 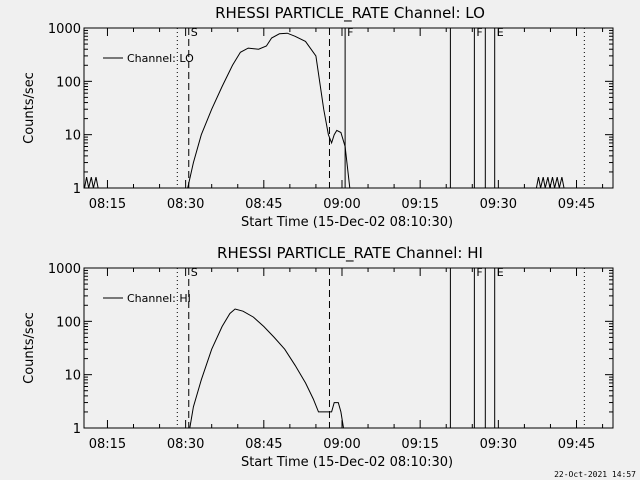 I want to click on panel-lo-x-tick-label: 08:30, so click(x=185, y=204).